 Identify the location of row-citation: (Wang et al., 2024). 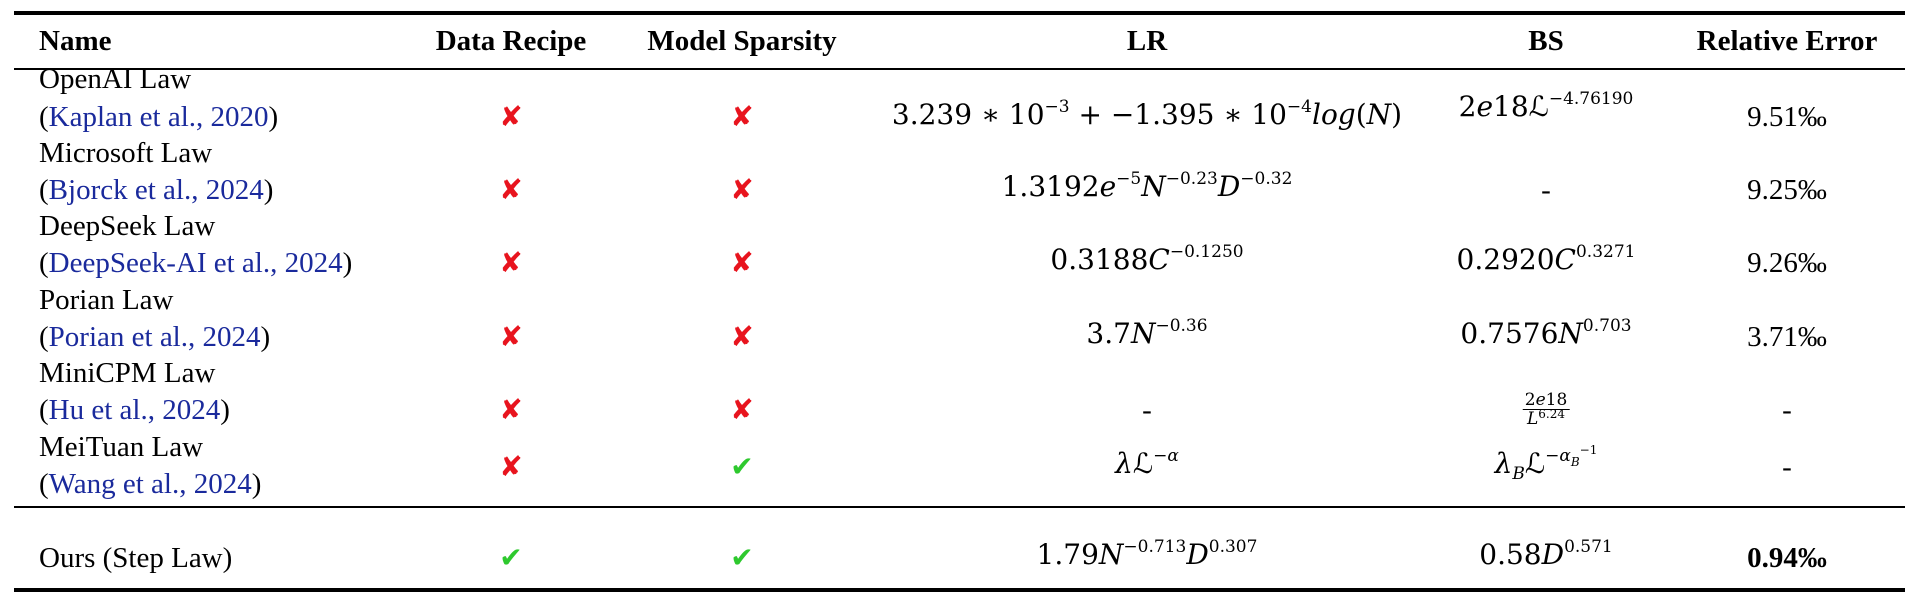
(150, 484).